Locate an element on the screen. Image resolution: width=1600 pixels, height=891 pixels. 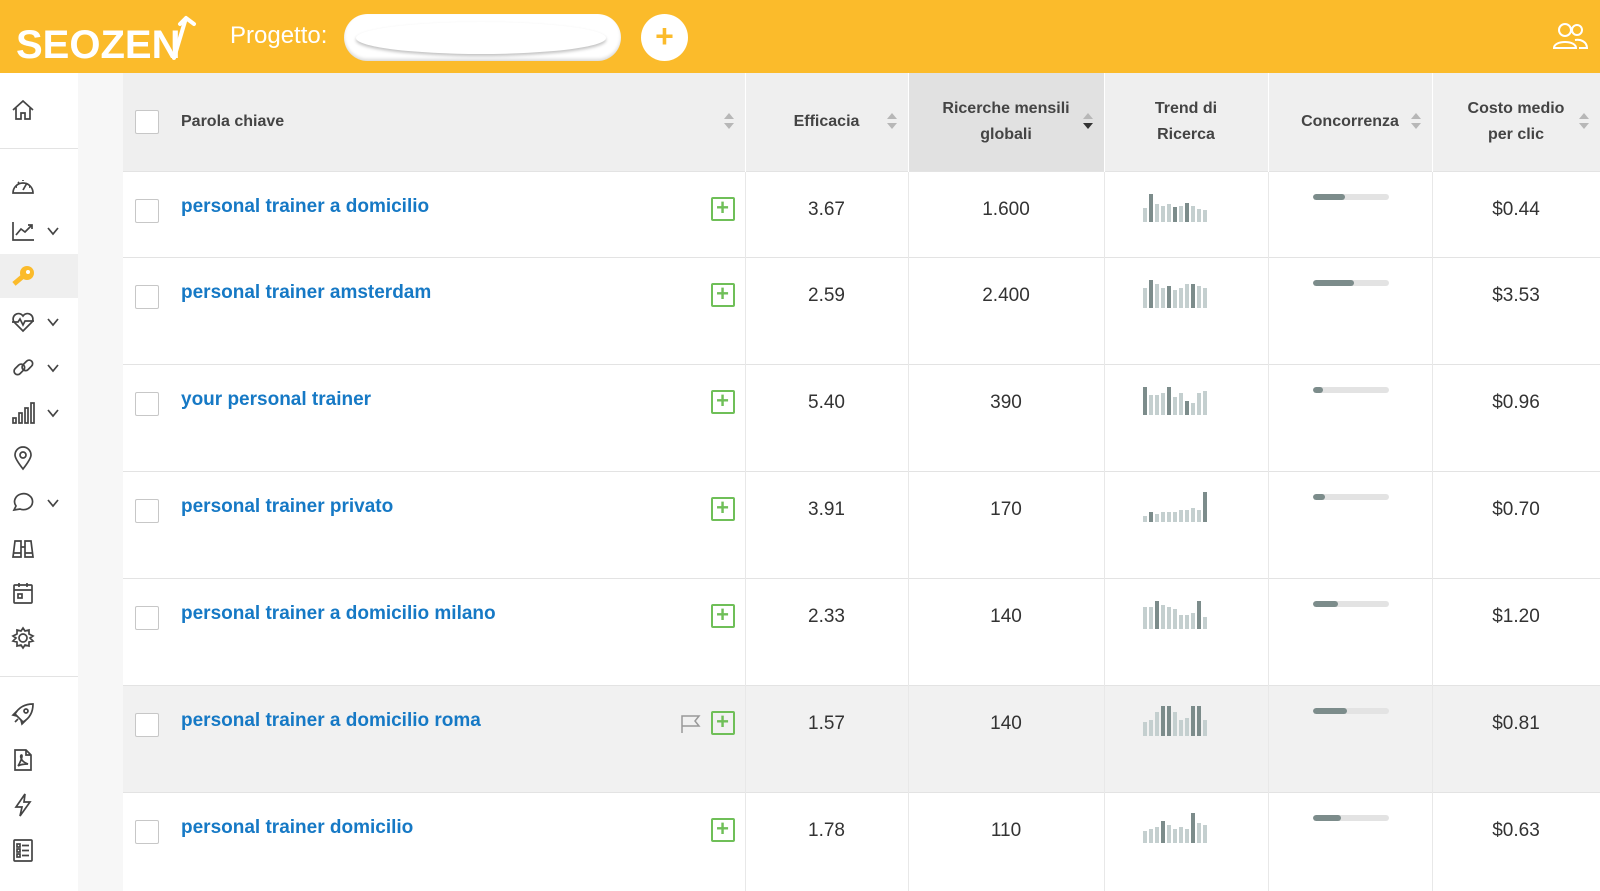
seozen-logo: SEOZEN is located at coordinates (106, 39).